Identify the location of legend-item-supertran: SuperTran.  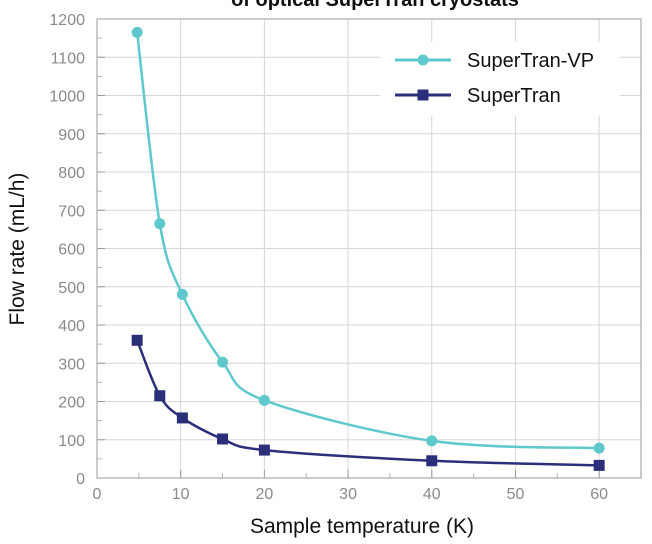
(478, 96).